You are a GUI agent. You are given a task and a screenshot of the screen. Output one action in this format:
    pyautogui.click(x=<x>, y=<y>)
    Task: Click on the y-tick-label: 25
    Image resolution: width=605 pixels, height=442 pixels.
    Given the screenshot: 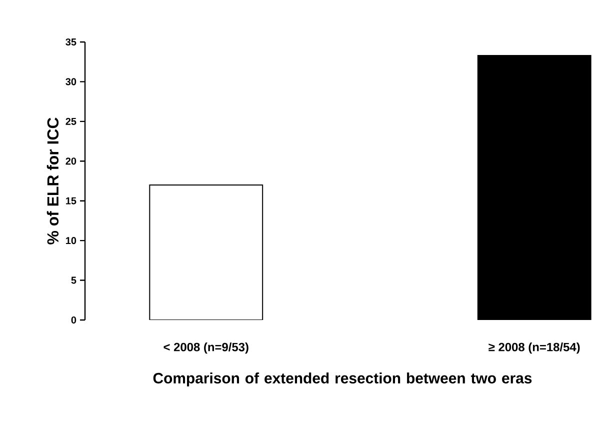 What is the action you would take?
    pyautogui.click(x=71, y=121)
    